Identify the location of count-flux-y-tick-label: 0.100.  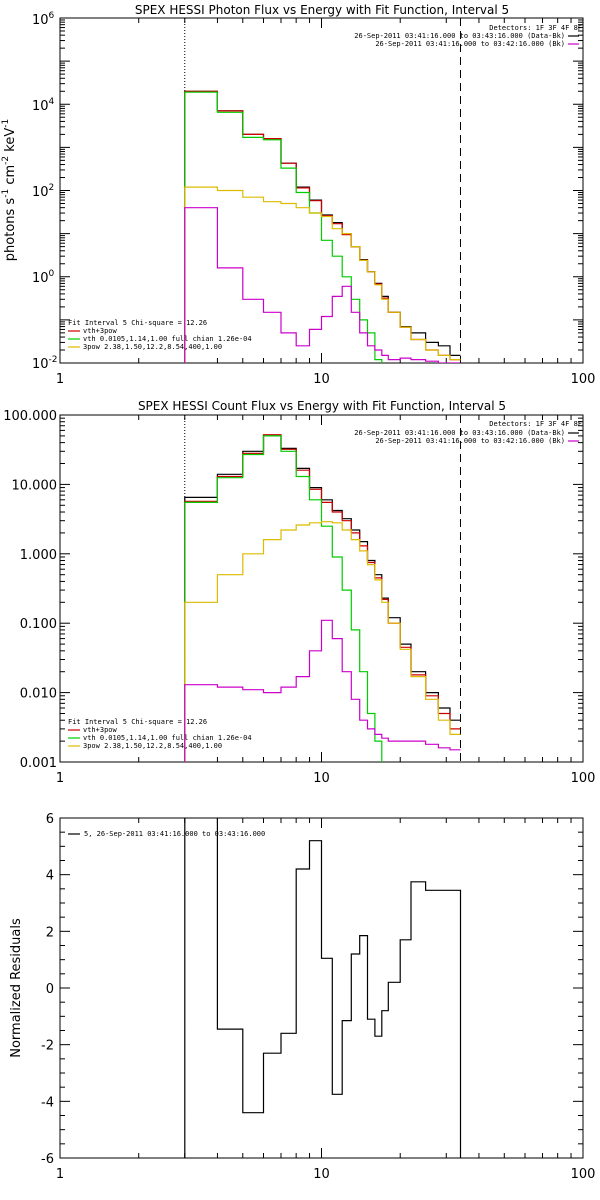
(38, 624).